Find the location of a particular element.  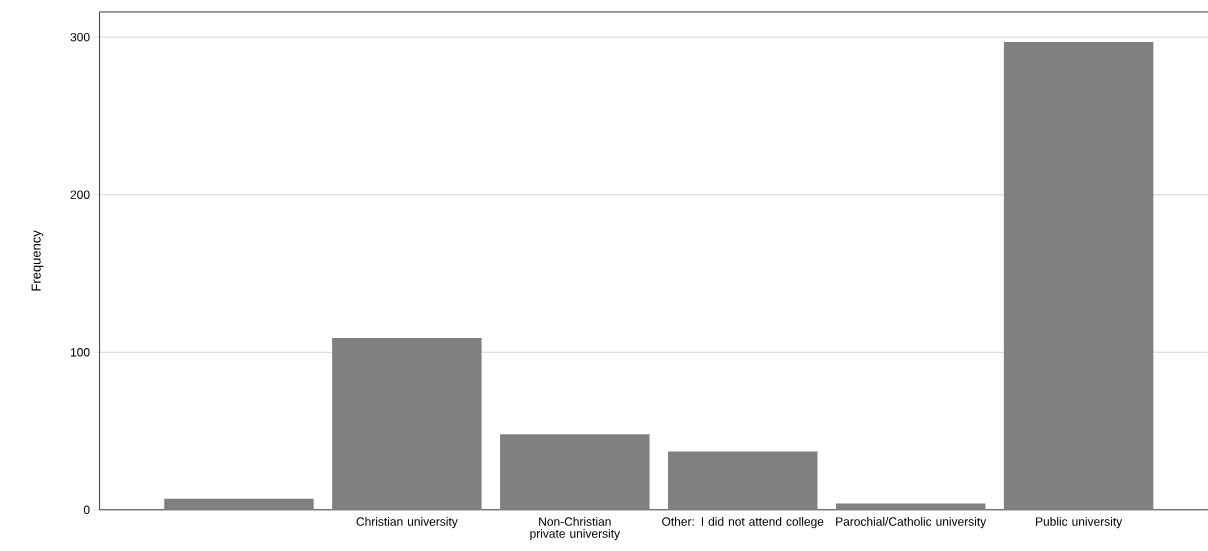

y-tick-label: 300 is located at coordinates (80, 37).